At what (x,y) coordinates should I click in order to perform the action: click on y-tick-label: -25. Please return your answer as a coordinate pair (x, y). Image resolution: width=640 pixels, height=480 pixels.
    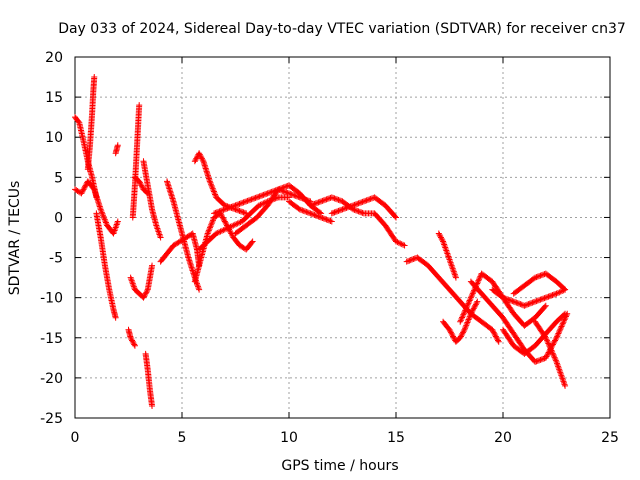
    Looking at the image, I should click on (51, 419).